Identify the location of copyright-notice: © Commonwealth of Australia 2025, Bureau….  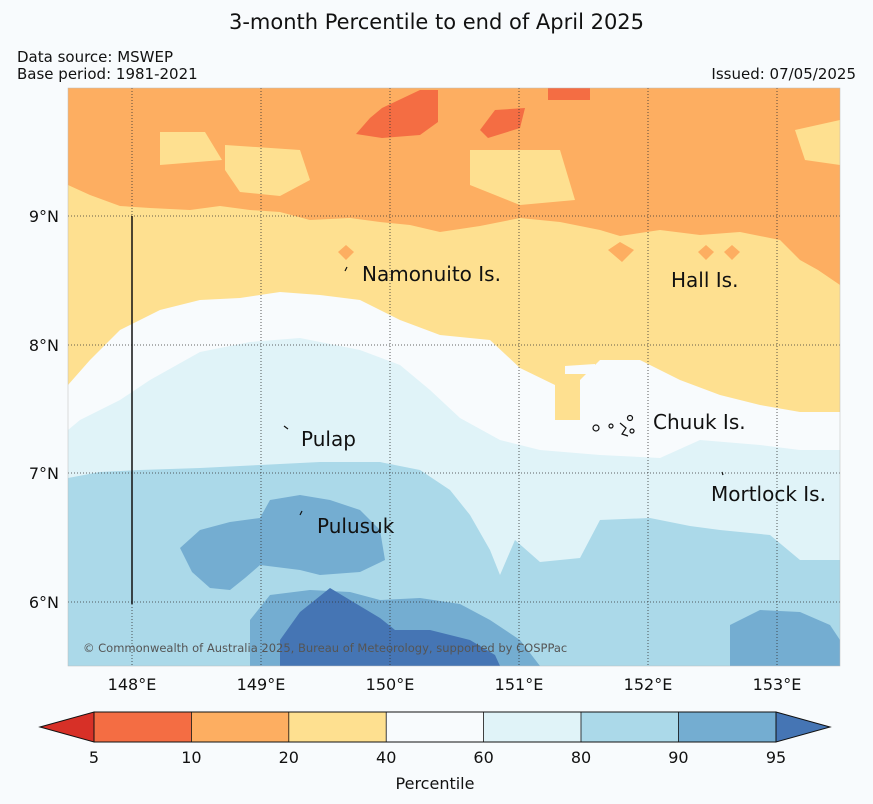
(325, 648).